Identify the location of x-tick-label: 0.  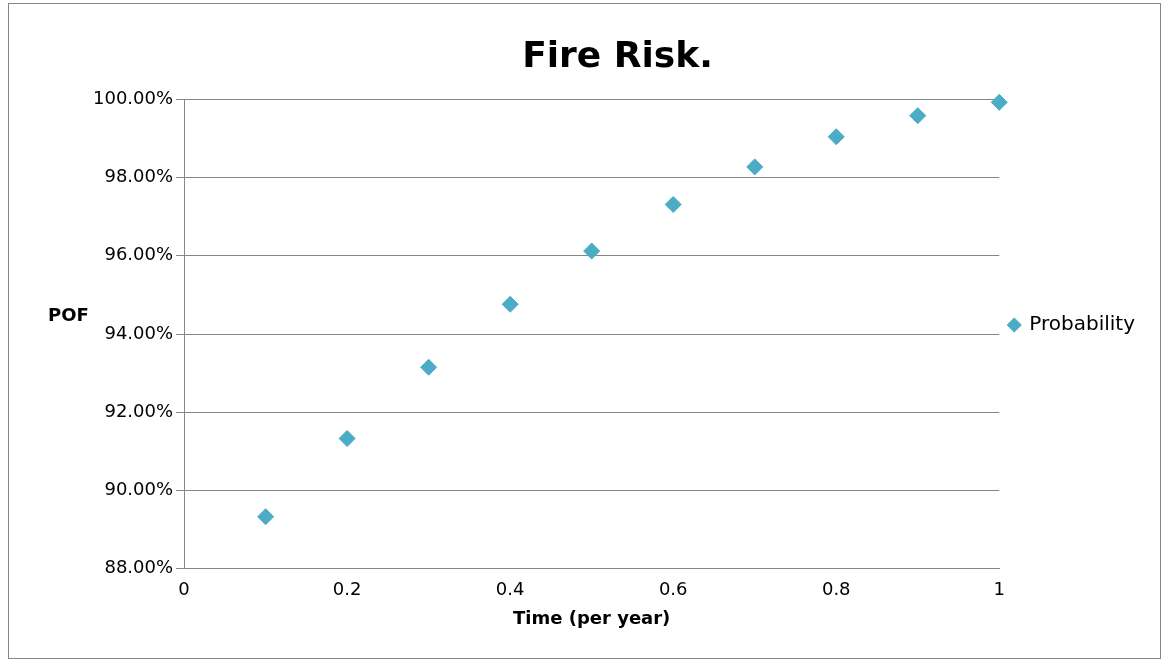
(184, 589).